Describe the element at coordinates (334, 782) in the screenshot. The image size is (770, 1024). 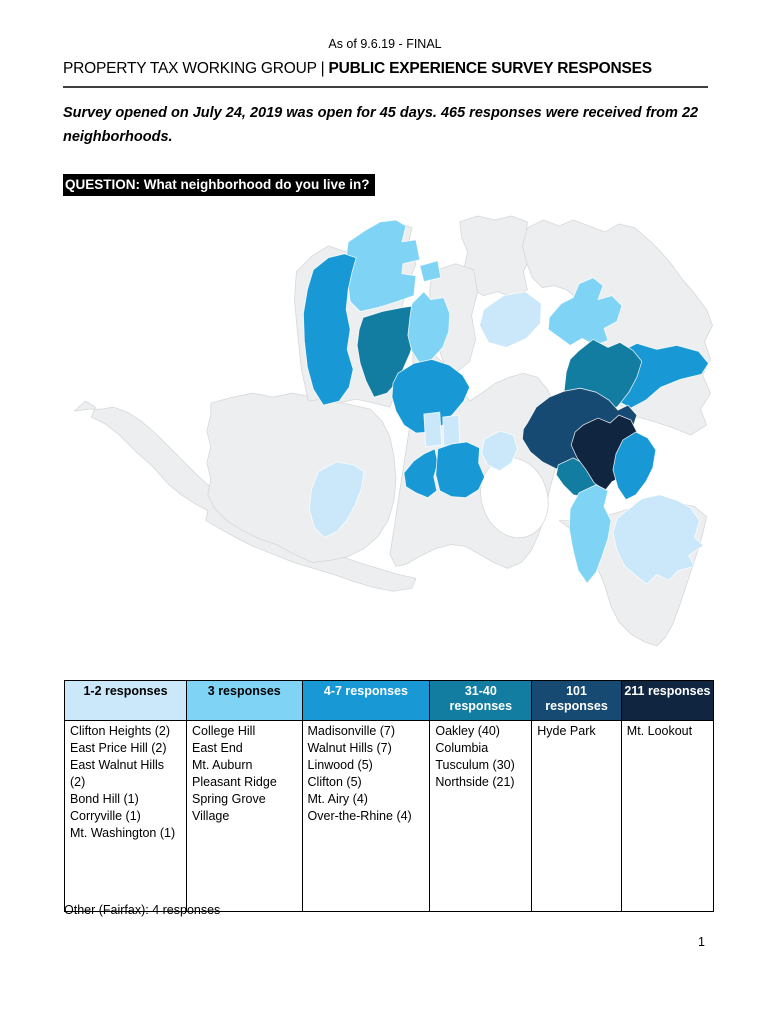
I see `neighborhood-item: Clifton (5)` at that location.